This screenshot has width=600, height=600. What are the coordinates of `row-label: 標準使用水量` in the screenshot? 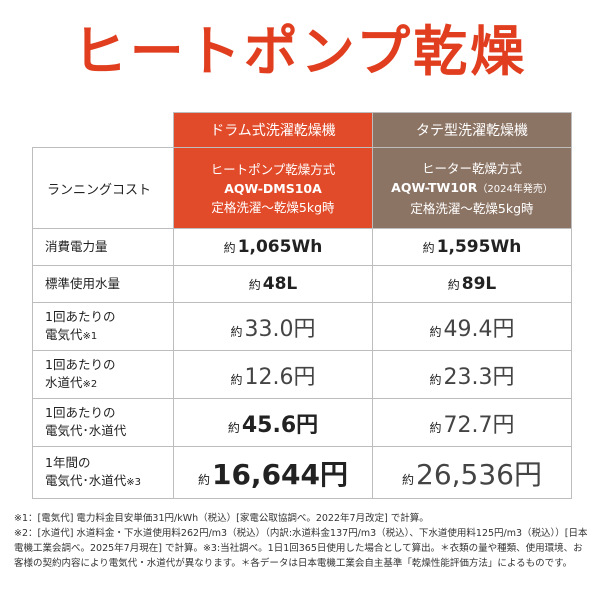 It's located at (103, 284).